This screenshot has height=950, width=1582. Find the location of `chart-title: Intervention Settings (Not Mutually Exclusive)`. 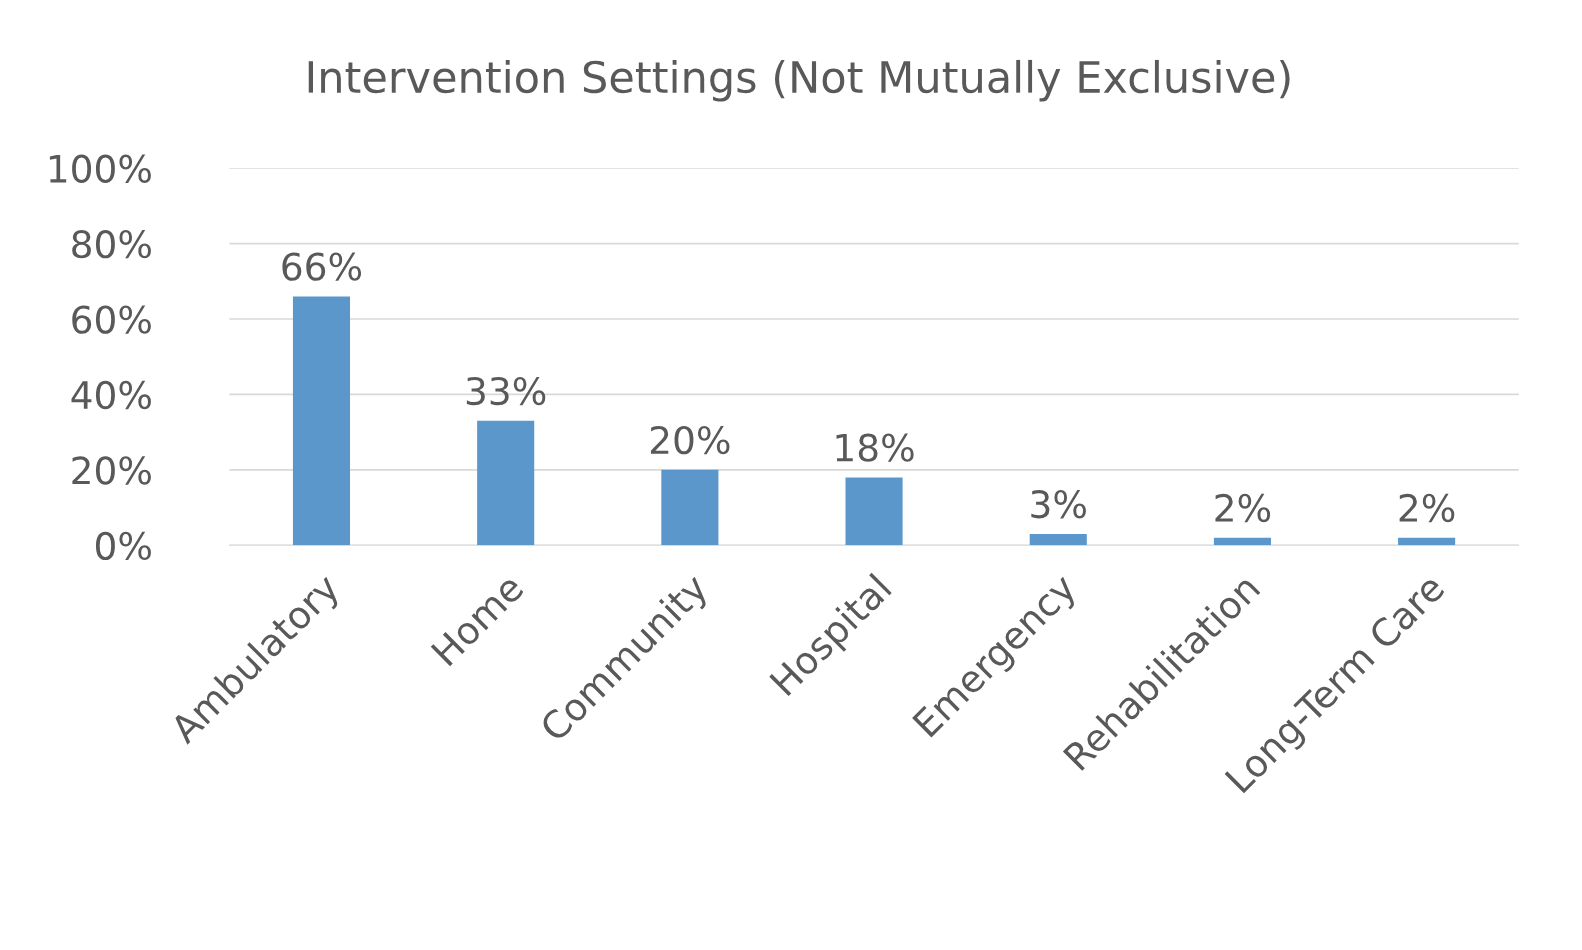

chart-title: Intervention Settings (Not Mutually Exclusive) is located at coordinates (799, 80).